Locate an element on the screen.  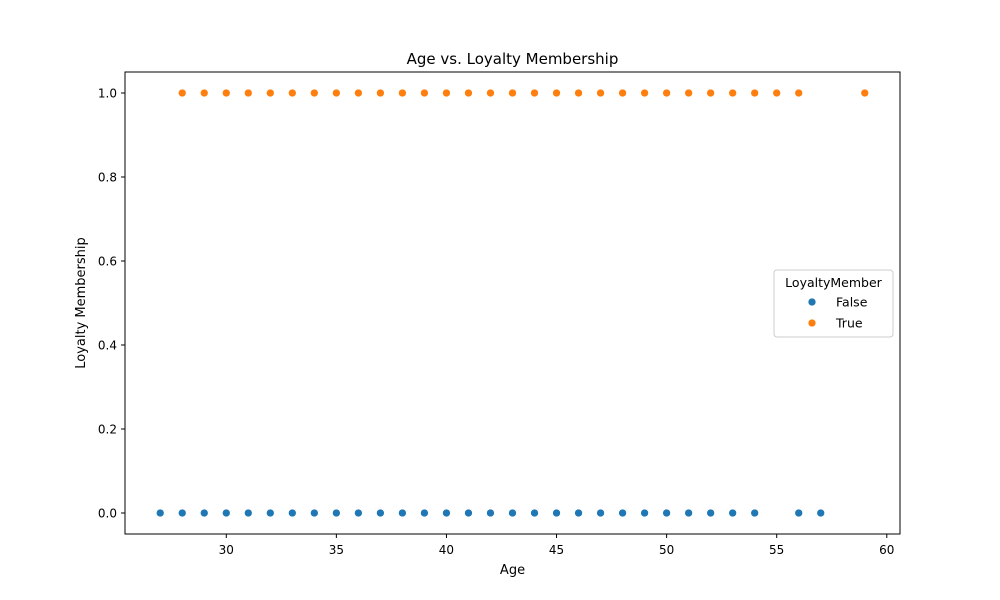
y-tick-label-4: 0.8 is located at coordinates (107, 178).